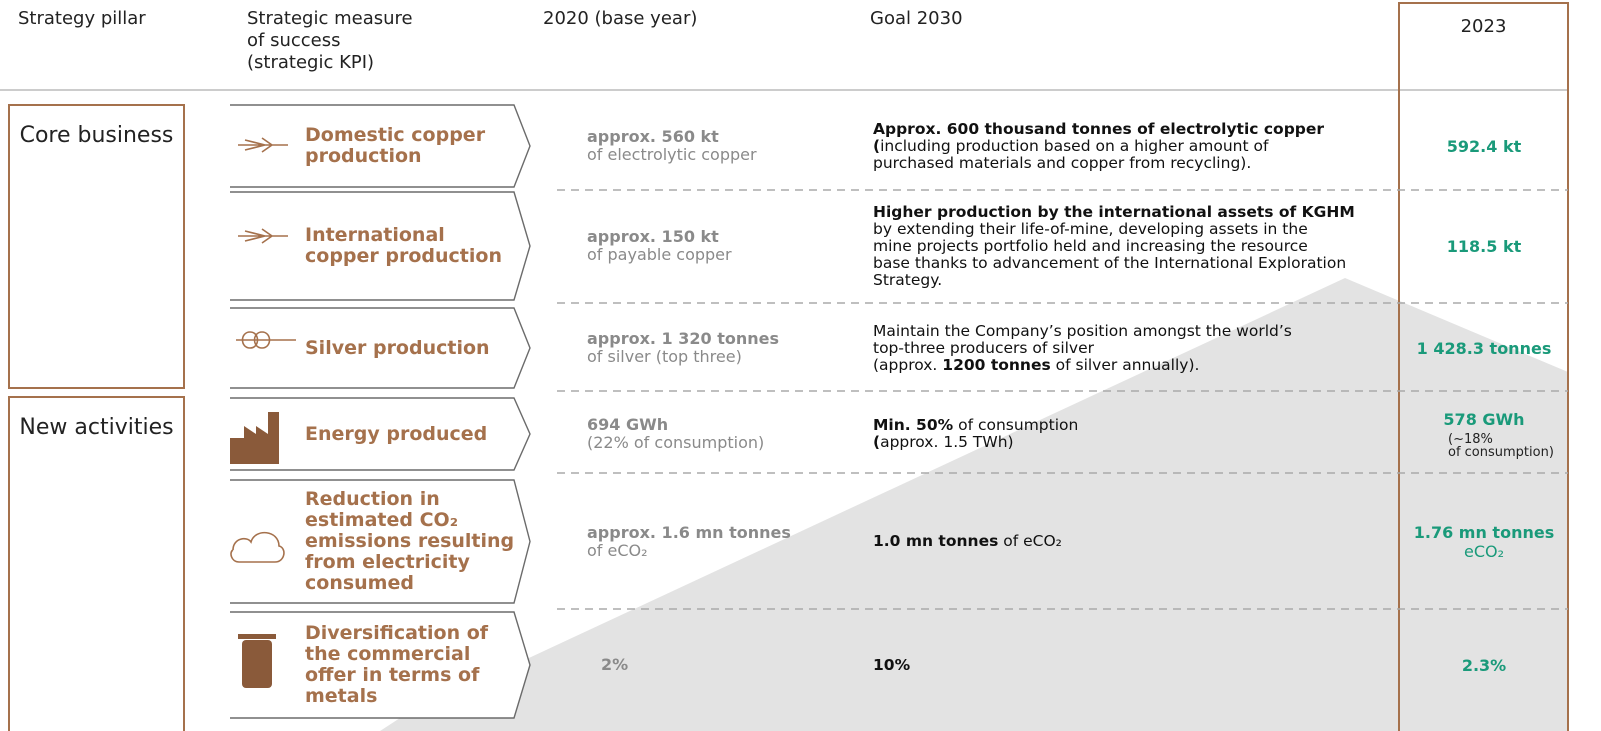 This screenshot has width=1601, height=731. I want to click on actual-figure: 592.4 kt, so click(1484, 146).